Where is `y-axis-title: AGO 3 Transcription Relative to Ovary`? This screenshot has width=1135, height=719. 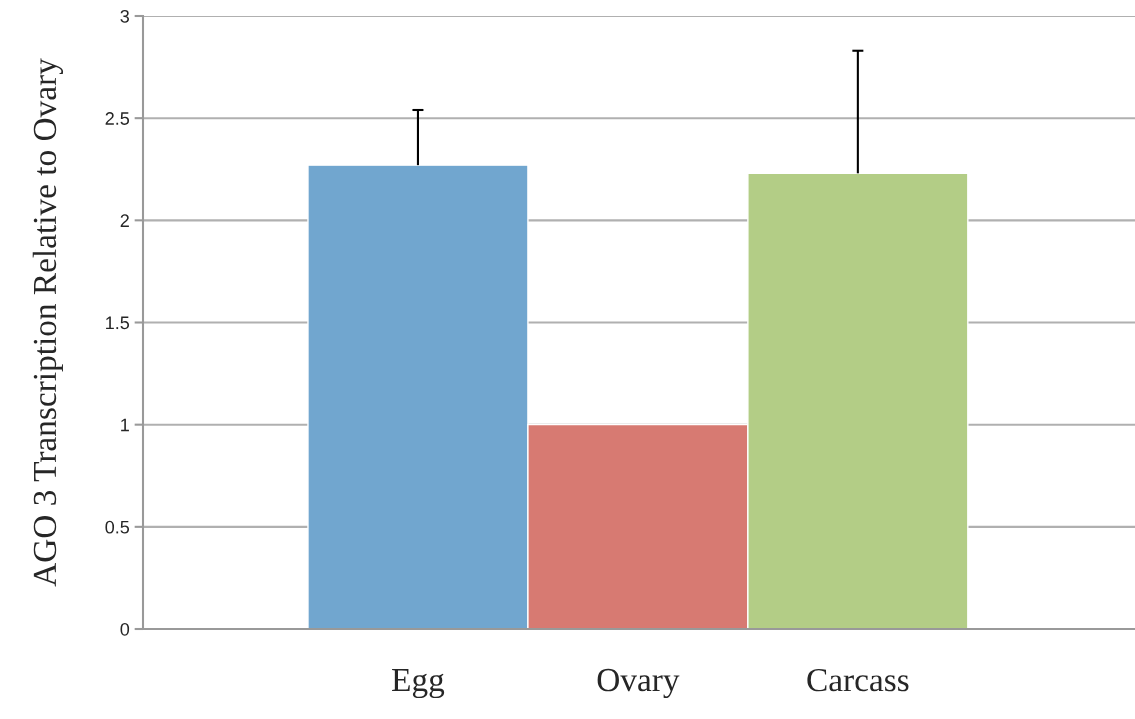 y-axis-title: AGO 3 Transcription Relative to Ovary is located at coordinates (48, 322).